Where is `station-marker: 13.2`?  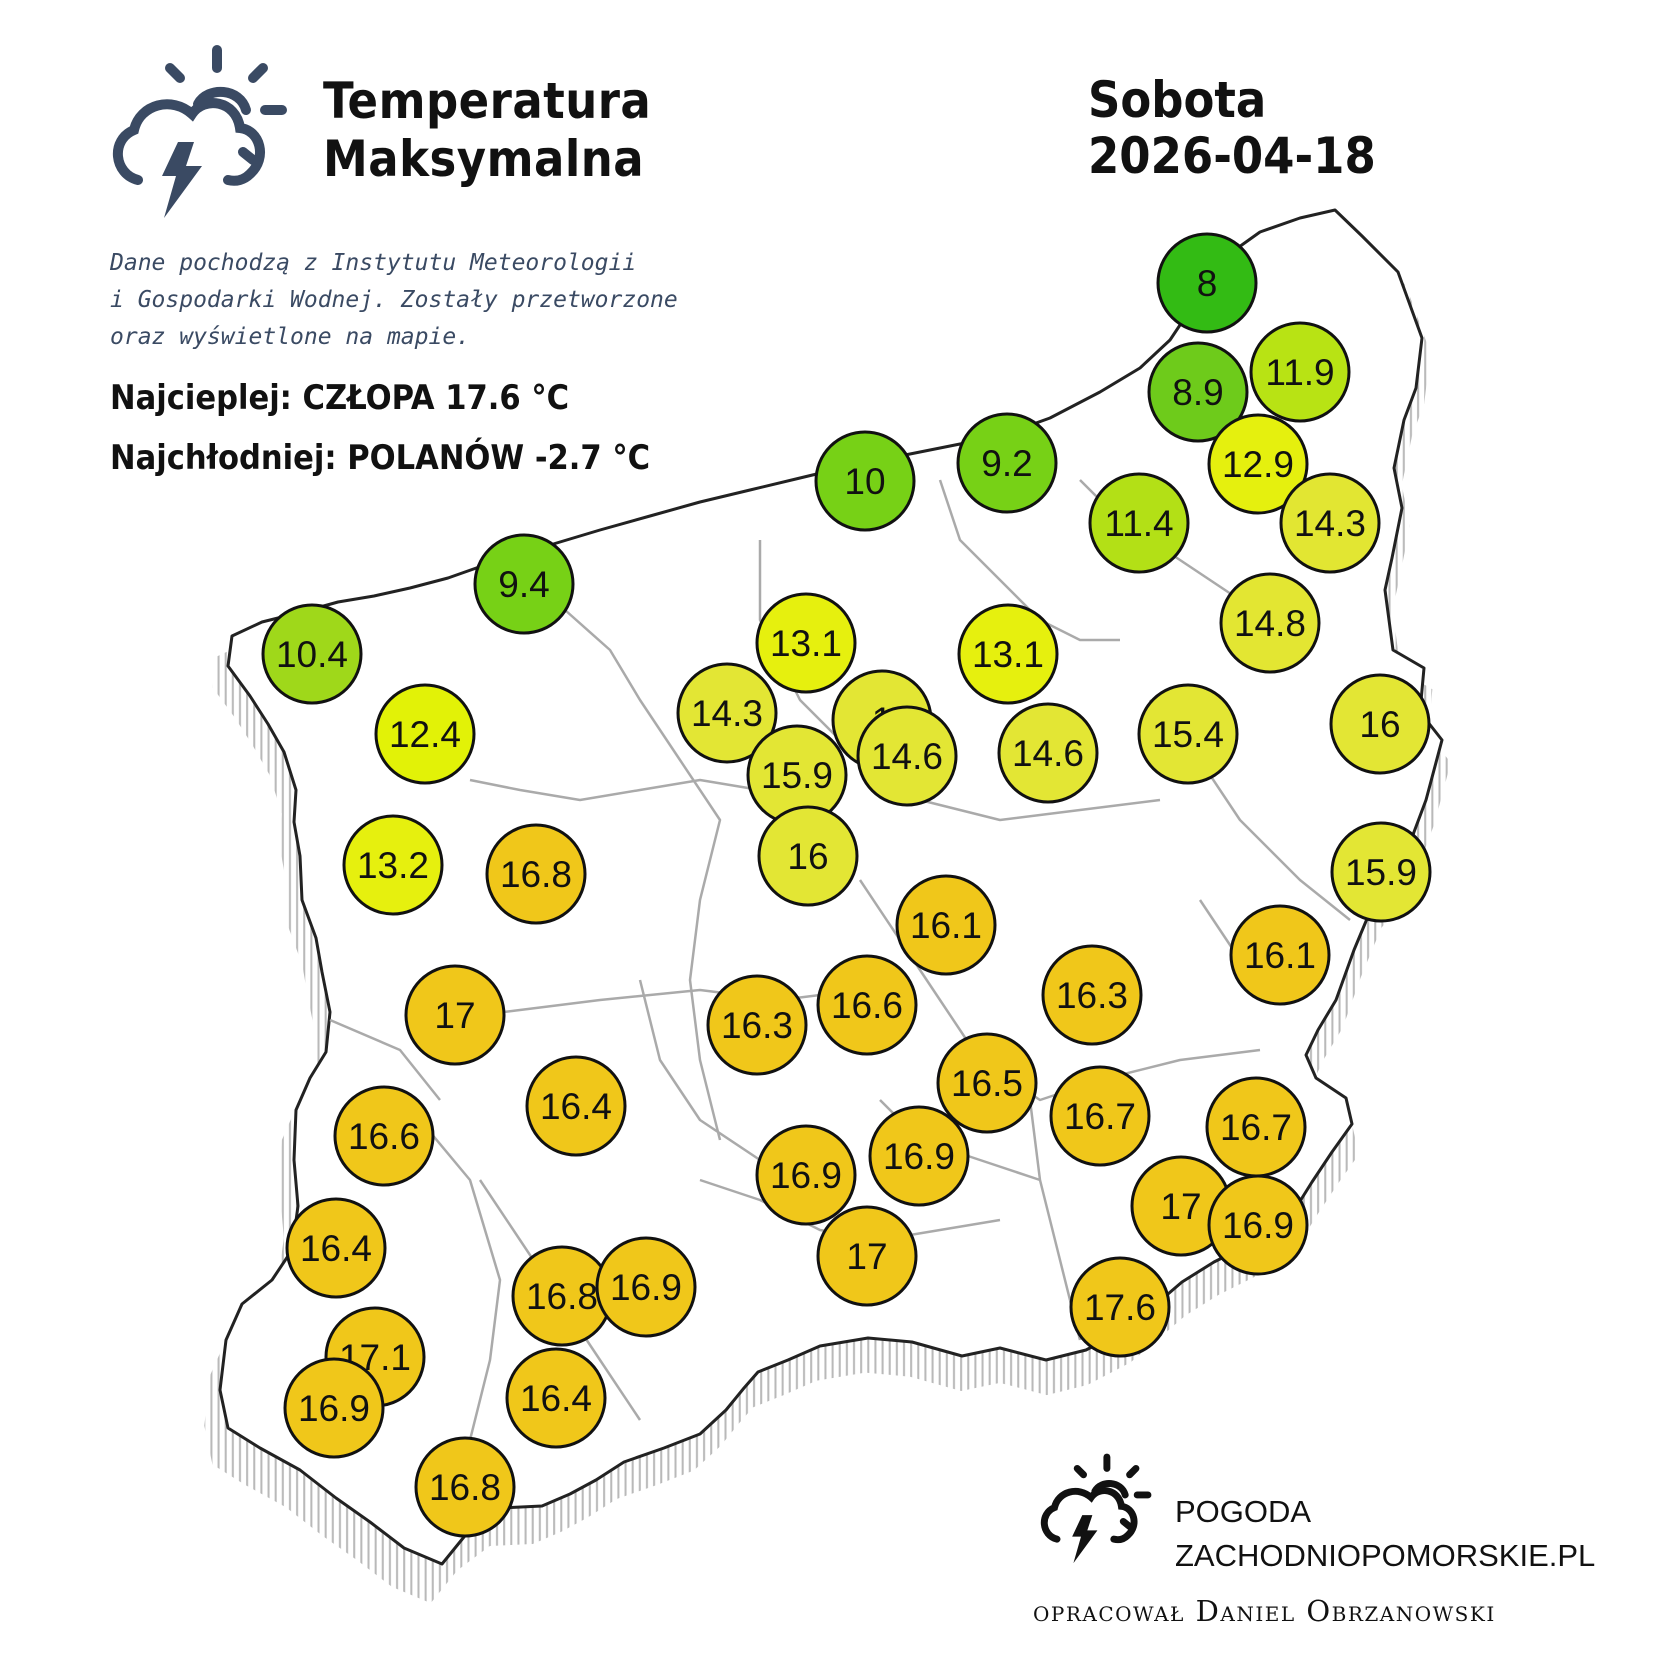 station-marker: 13.2 is located at coordinates (393, 865).